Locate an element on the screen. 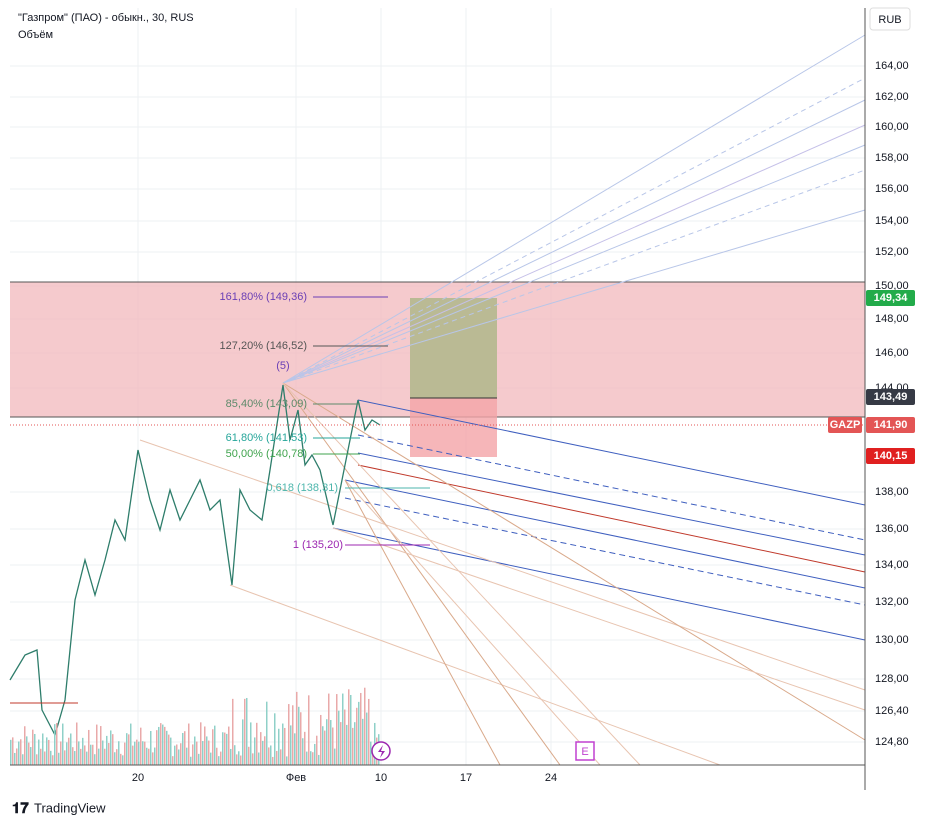  badge-text: 141,90 is located at coordinates (891, 425).